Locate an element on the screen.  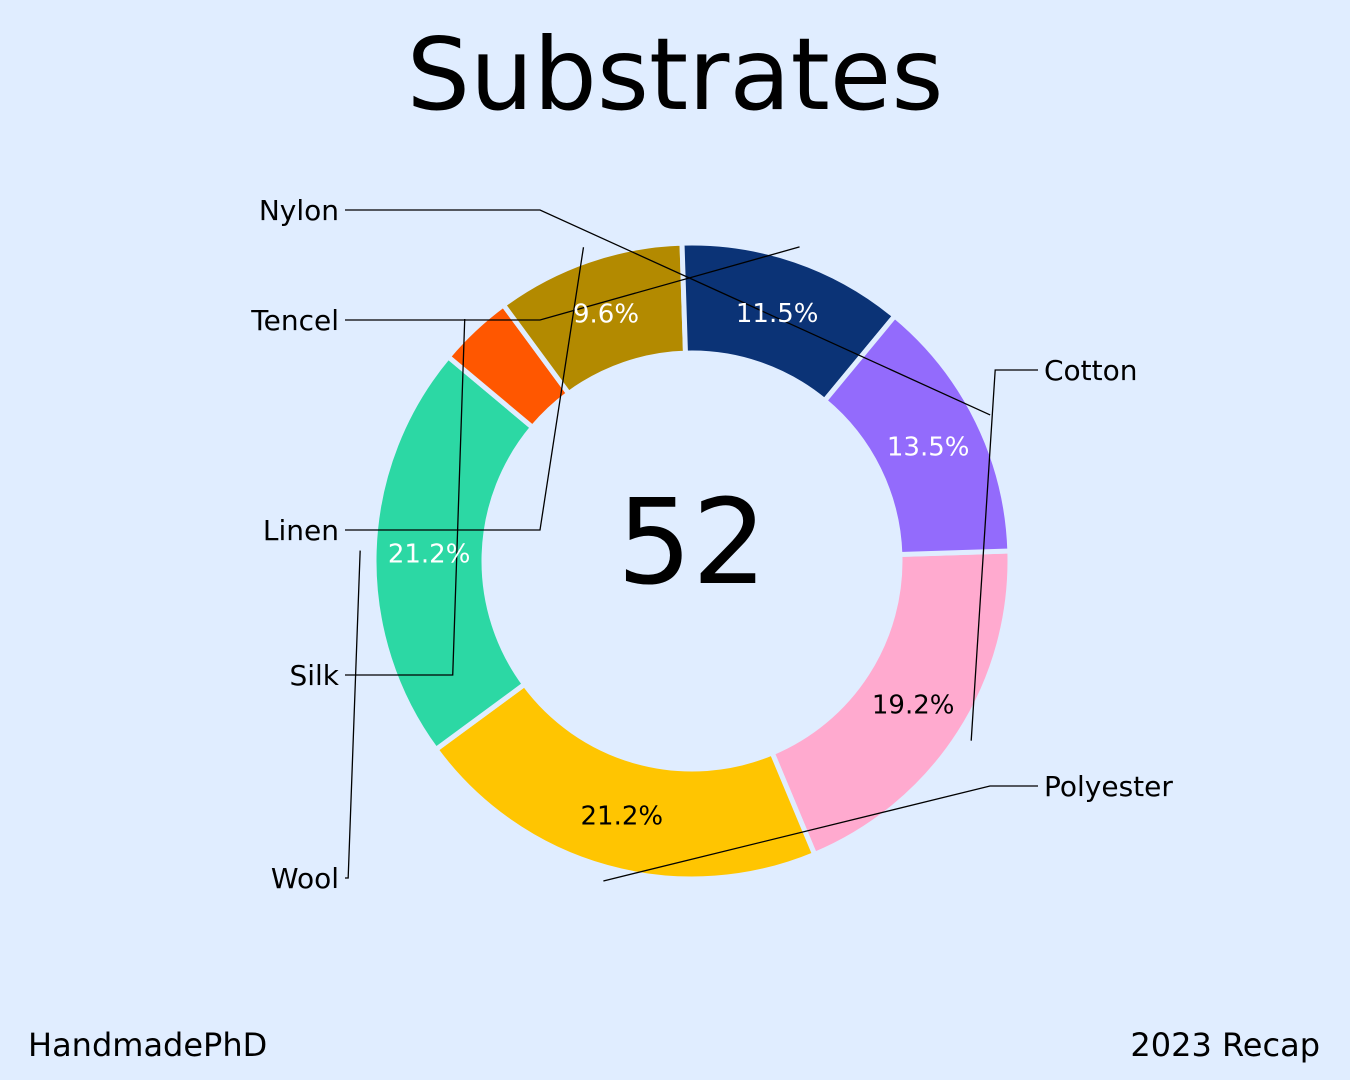
category-label-wool: Wool is located at coordinates (305, 878).